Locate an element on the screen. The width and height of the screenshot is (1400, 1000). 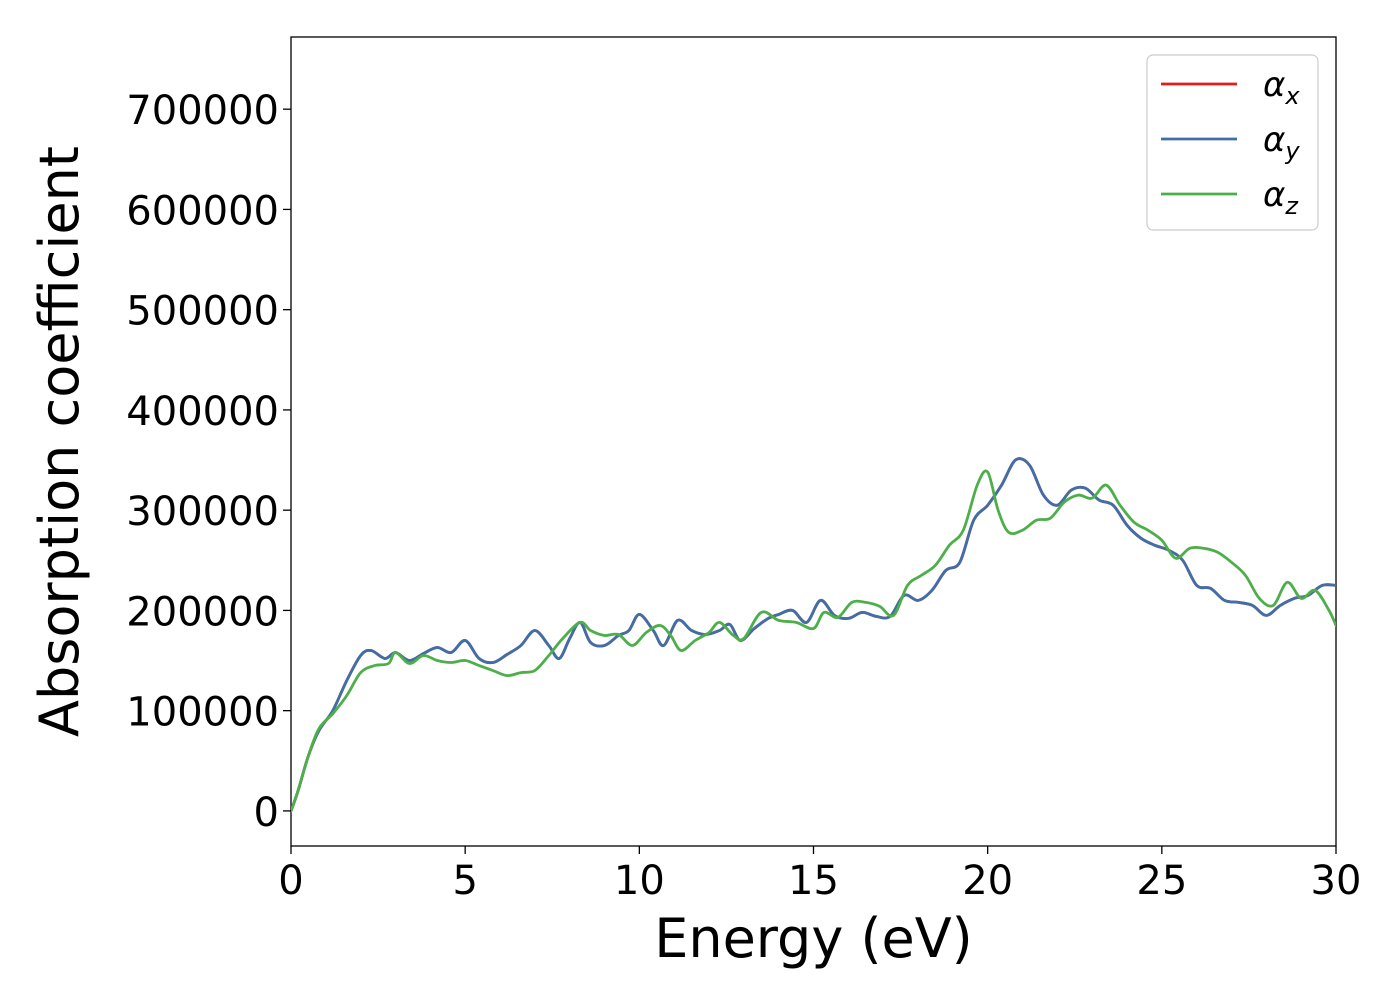
x-tick-label: 15 is located at coordinates (813, 881).